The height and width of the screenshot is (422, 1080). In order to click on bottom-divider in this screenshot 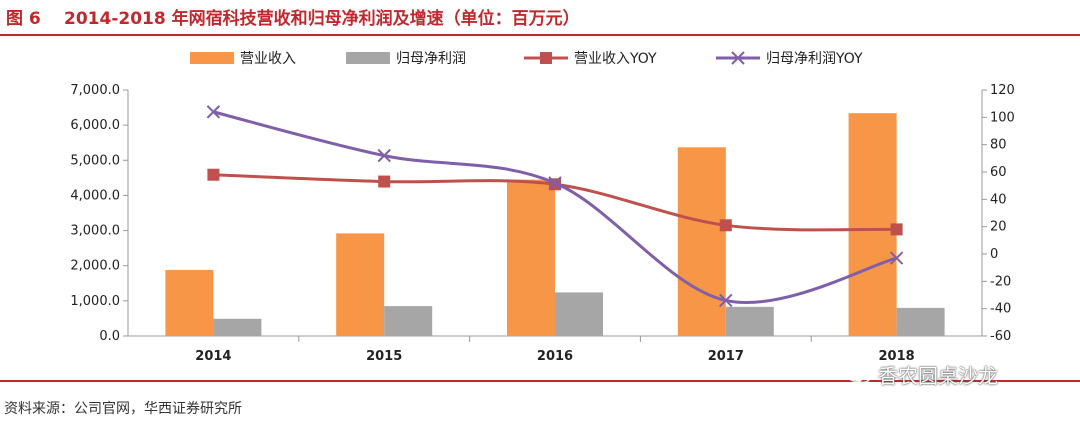, I will do `click(540, 381)`.